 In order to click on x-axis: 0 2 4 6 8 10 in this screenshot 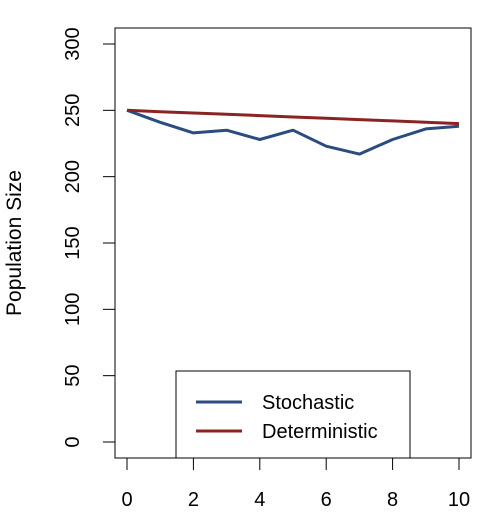, I will do `click(295, 484)`.